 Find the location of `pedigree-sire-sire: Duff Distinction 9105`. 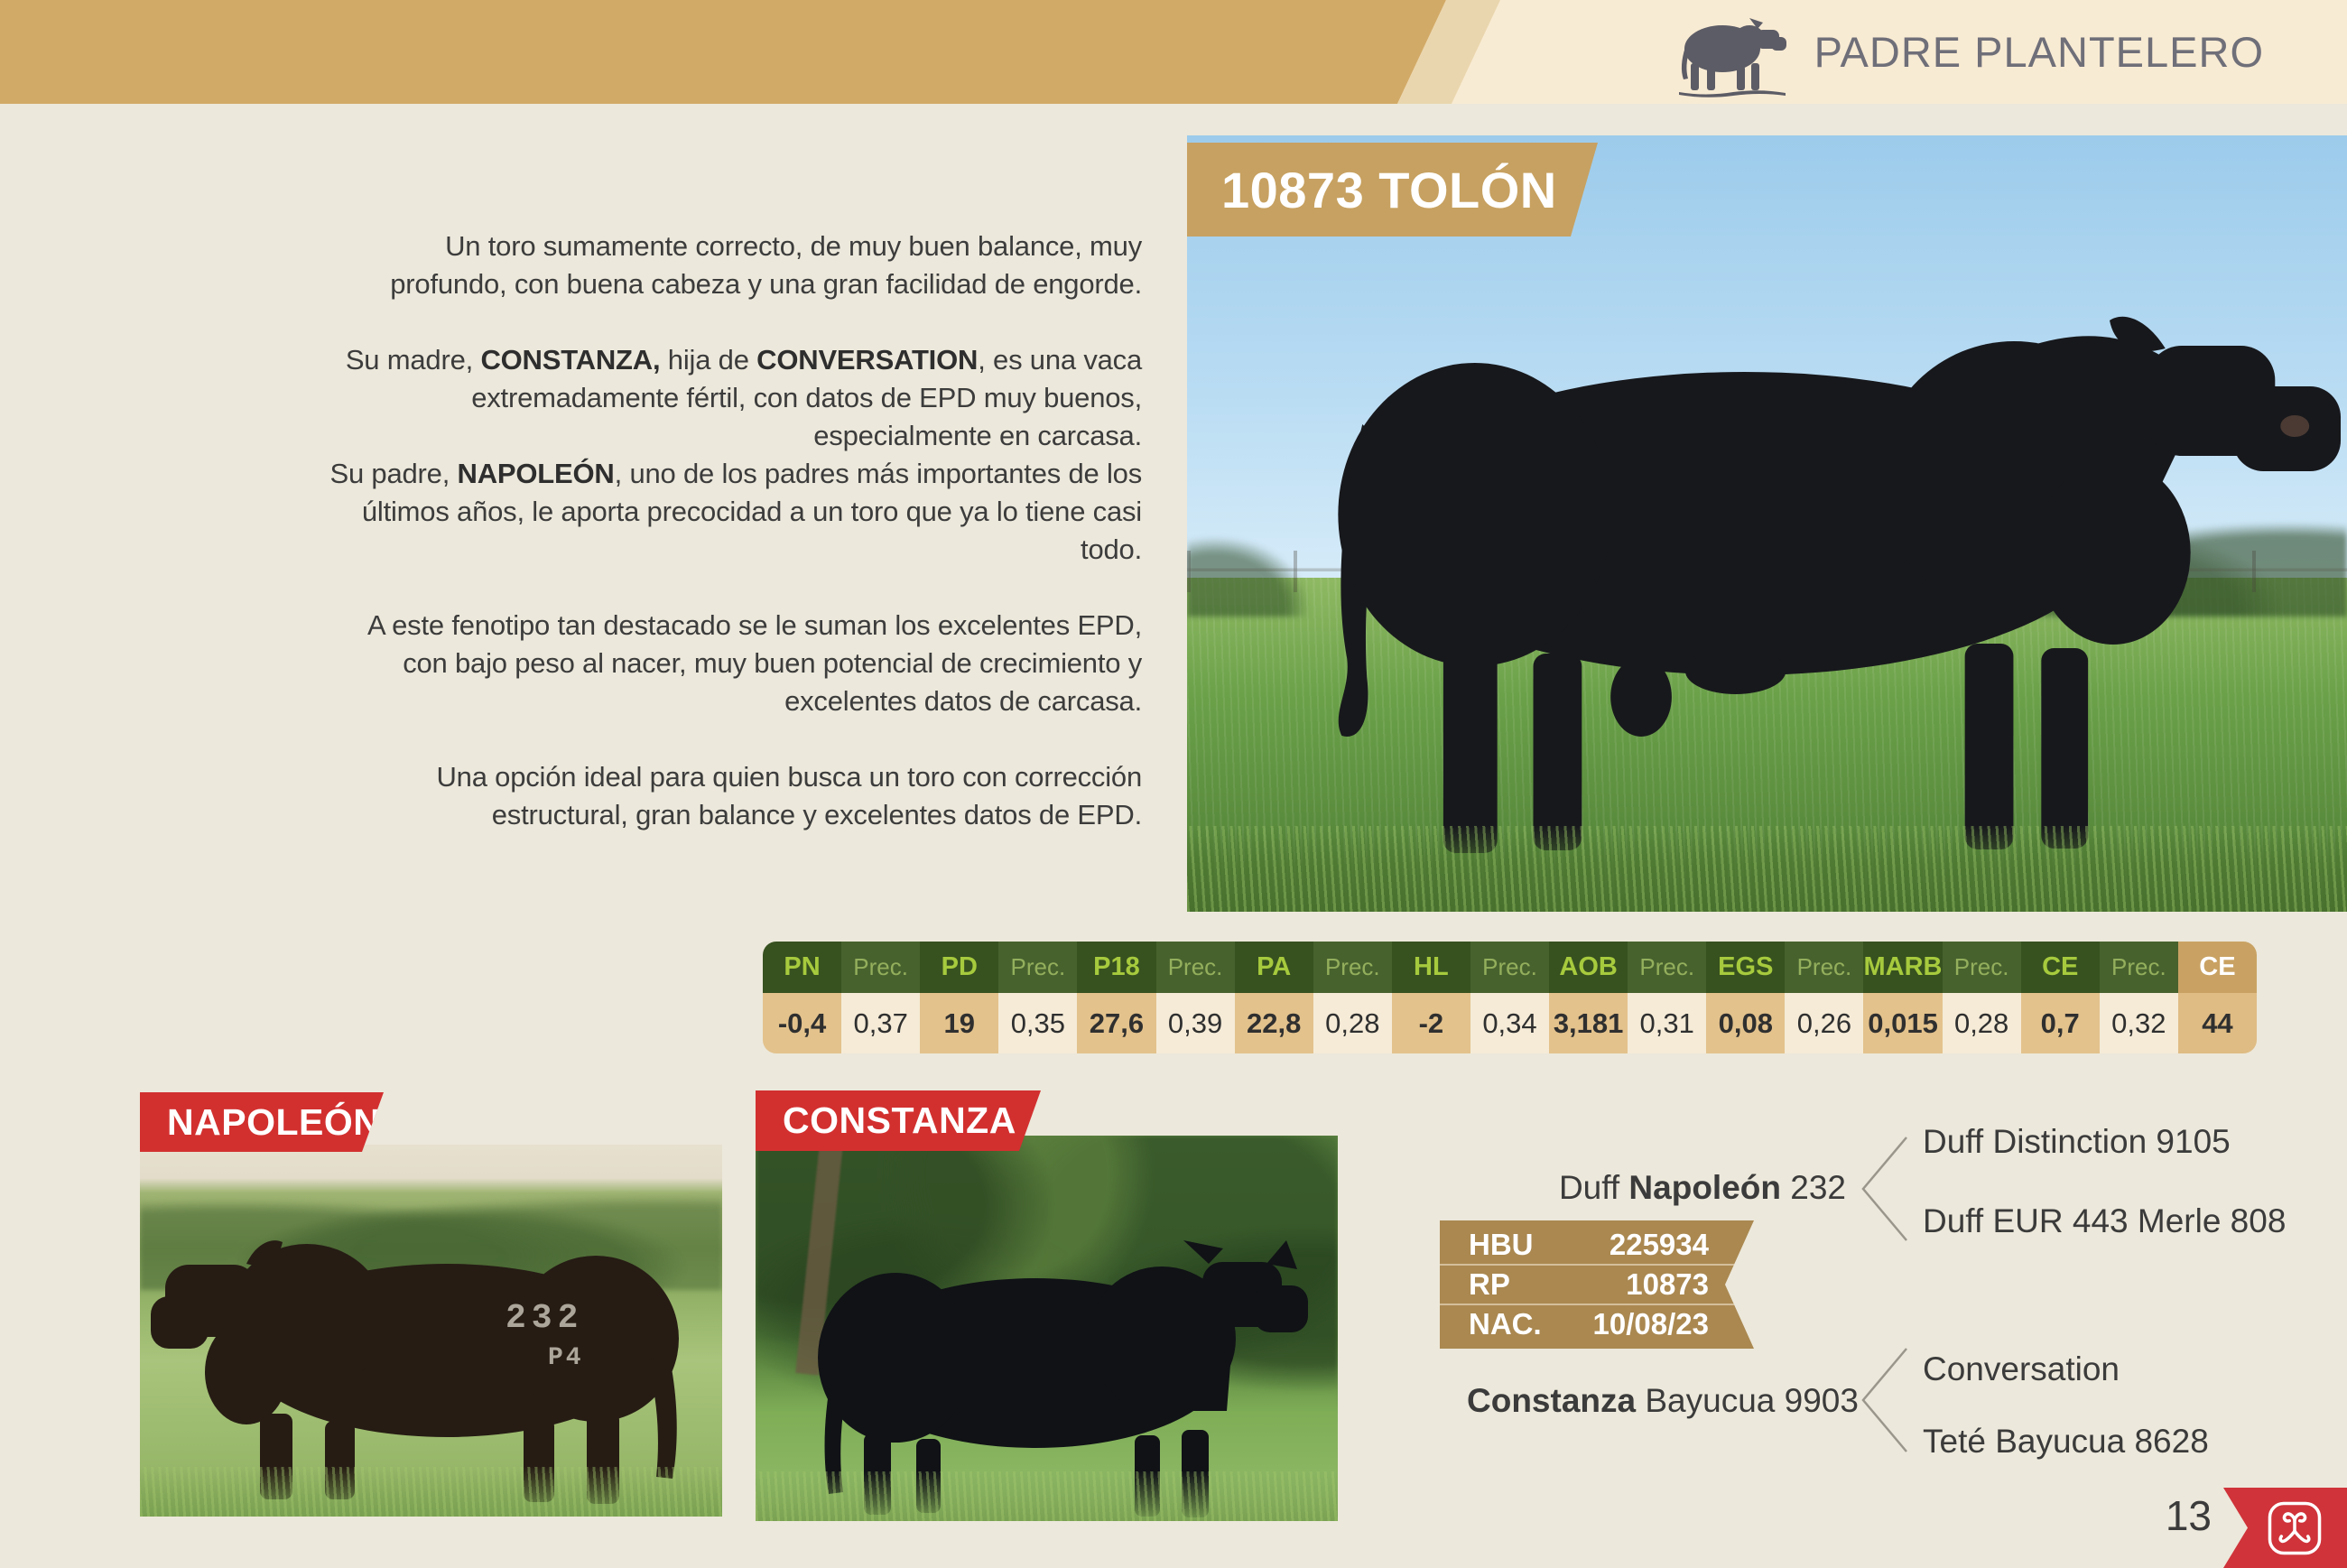

pedigree-sire-sire: Duff Distinction 9105 is located at coordinates (2077, 1141).